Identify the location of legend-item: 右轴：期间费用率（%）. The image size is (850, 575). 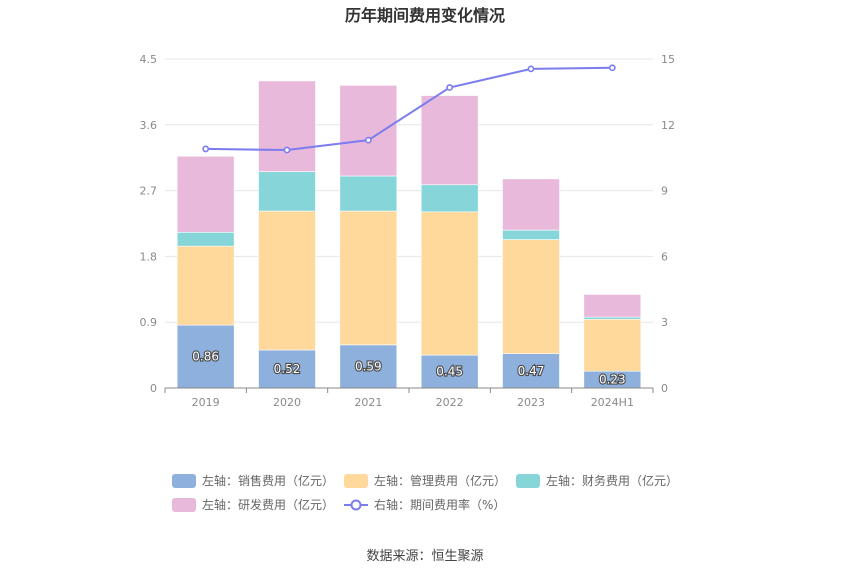
(424, 504).